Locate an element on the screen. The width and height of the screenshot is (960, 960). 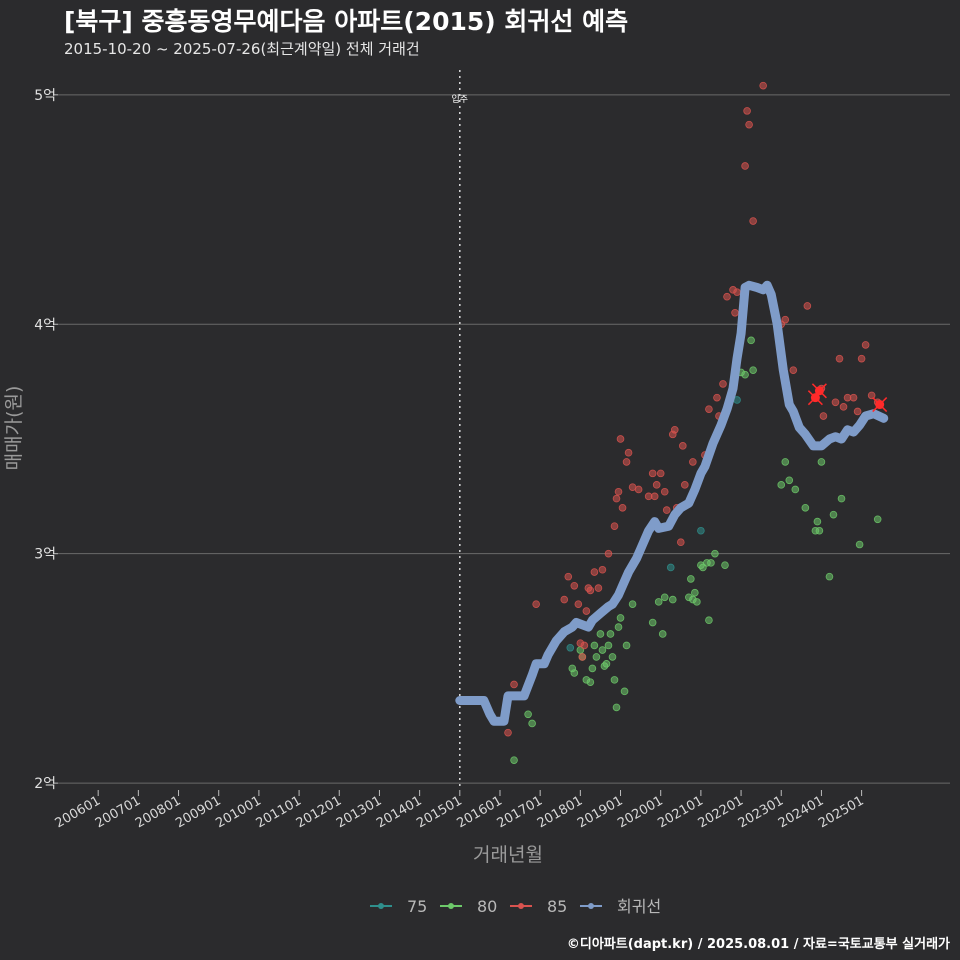
highlight-marker is located at coordinates (819, 391).